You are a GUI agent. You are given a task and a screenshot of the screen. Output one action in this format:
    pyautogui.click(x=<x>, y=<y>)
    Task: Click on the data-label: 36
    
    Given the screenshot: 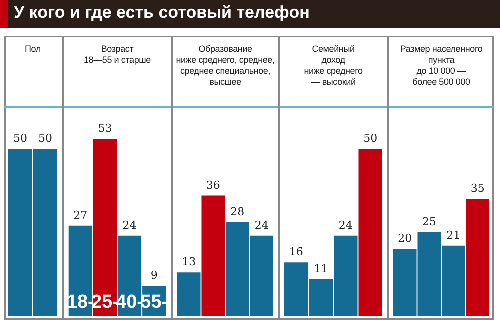 What is the action you would take?
    pyautogui.click(x=213, y=185)
    